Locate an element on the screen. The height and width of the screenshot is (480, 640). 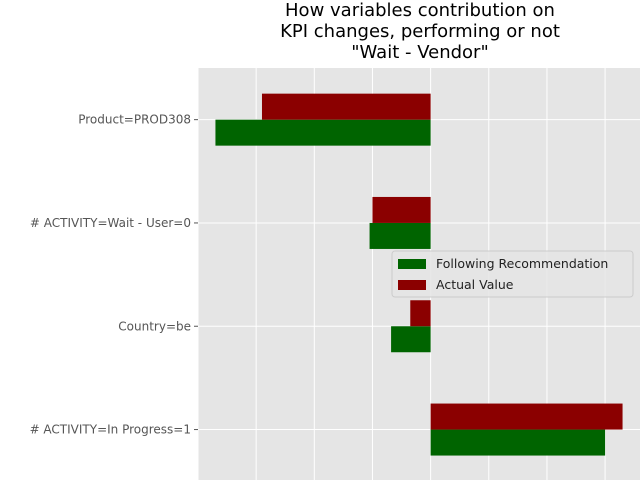
y-tick-label: # ACTIVITY=Wait - User=0 is located at coordinates (110, 223).